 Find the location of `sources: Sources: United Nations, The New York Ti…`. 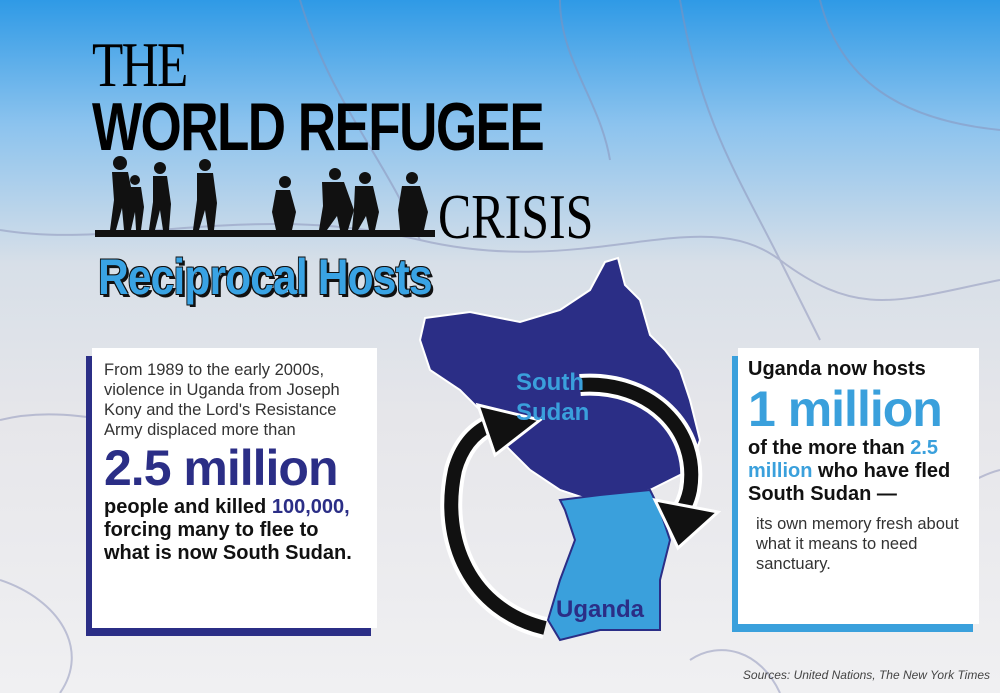

sources: Sources: United Nations, The New York Ti… is located at coordinates (866, 675).